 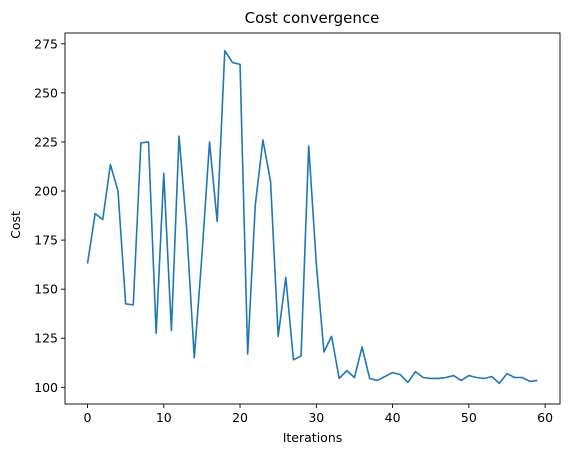 What do you see at coordinates (15, 225) in the screenshot?
I see `y-axis-label: Cost` at bounding box center [15, 225].